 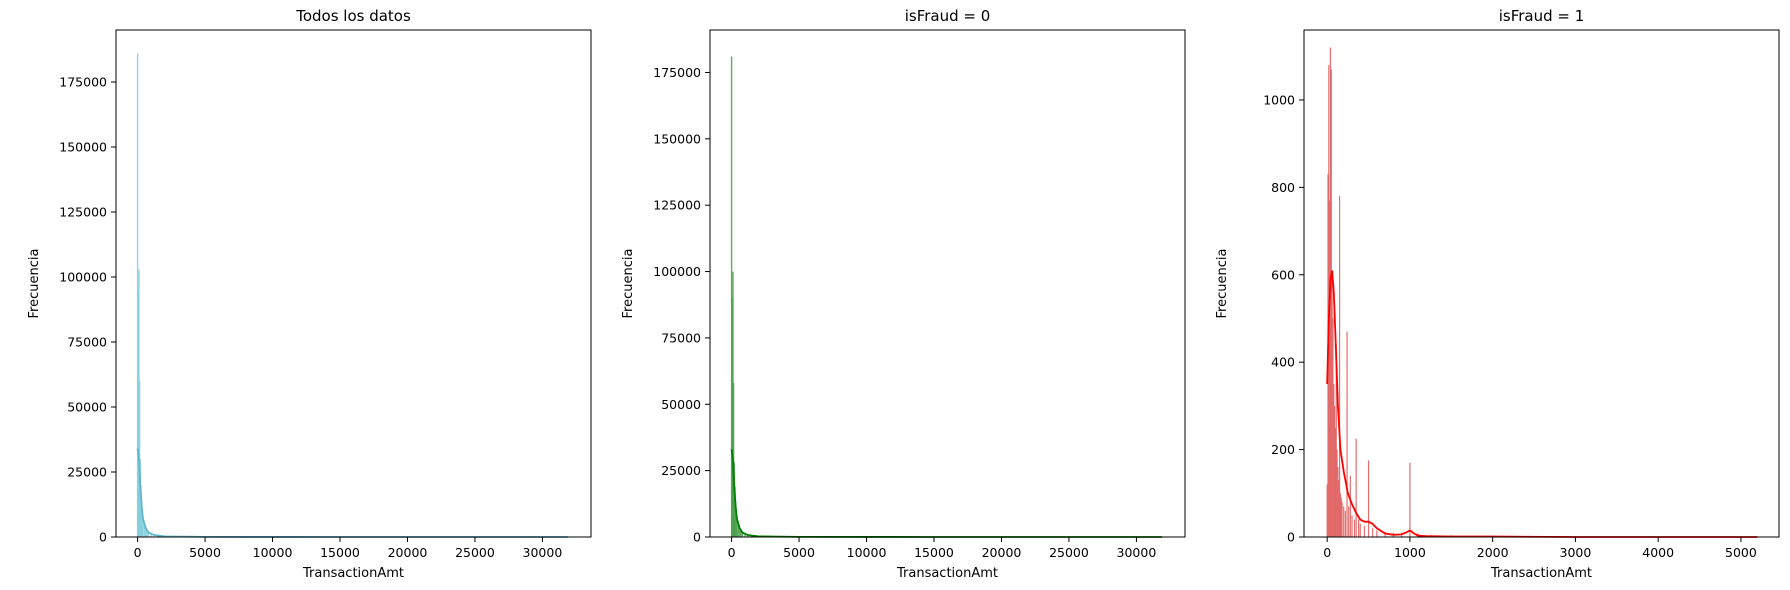 What do you see at coordinates (1658, 552) in the screenshot?
I see `x-tick-label: 4000` at bounding box center [1658, 552].